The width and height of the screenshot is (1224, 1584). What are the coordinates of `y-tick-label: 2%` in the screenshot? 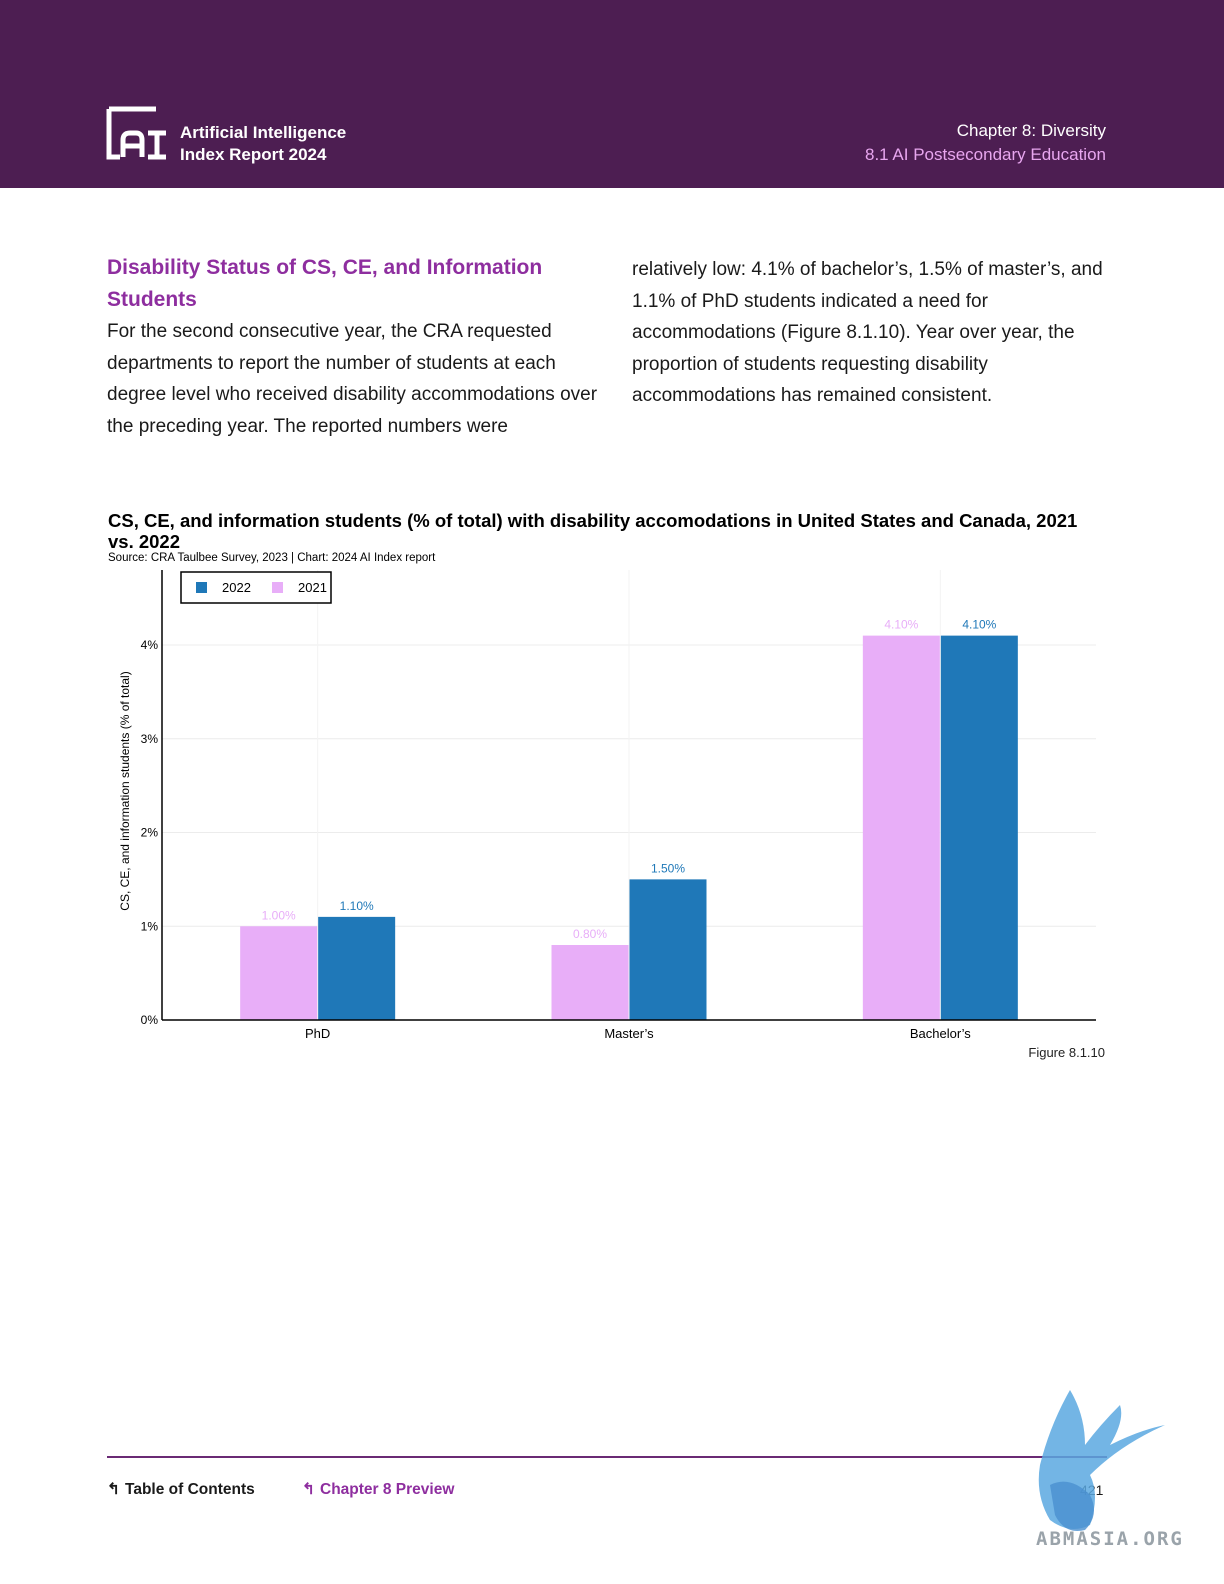 It's located at (150, 833).